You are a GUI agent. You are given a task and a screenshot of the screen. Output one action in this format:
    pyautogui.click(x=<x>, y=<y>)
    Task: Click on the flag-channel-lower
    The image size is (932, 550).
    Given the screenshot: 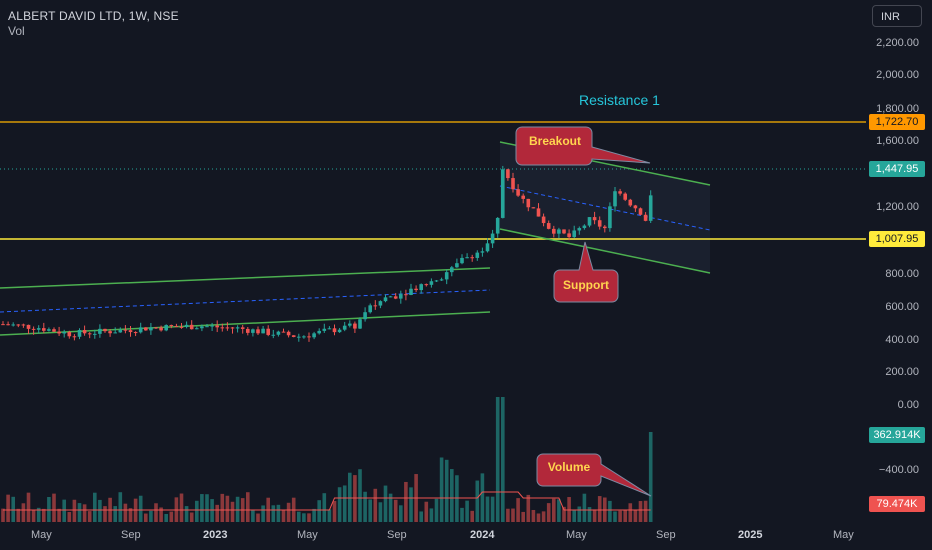 What is the action you would take?
    pyautogui.click(x=605, y=251)
    